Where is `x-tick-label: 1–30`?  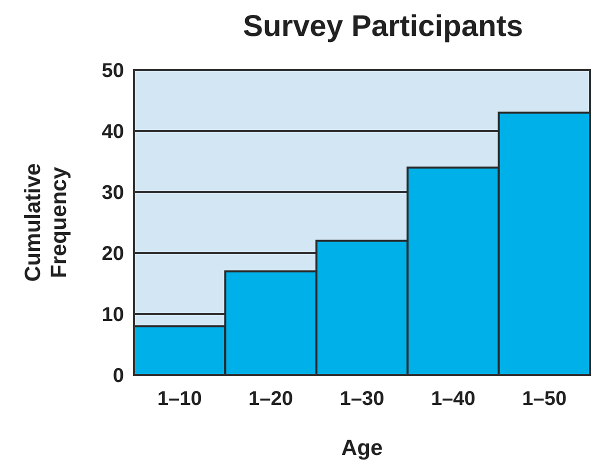 x-tick-label: 1–30 is located at coordinates (362, 399).